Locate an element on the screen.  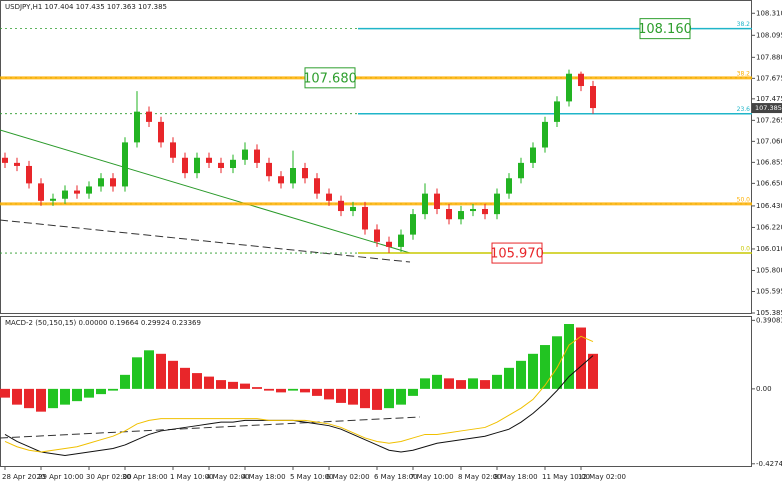
y-tick-label: -0.42741 is located at coordinates (769, 464).